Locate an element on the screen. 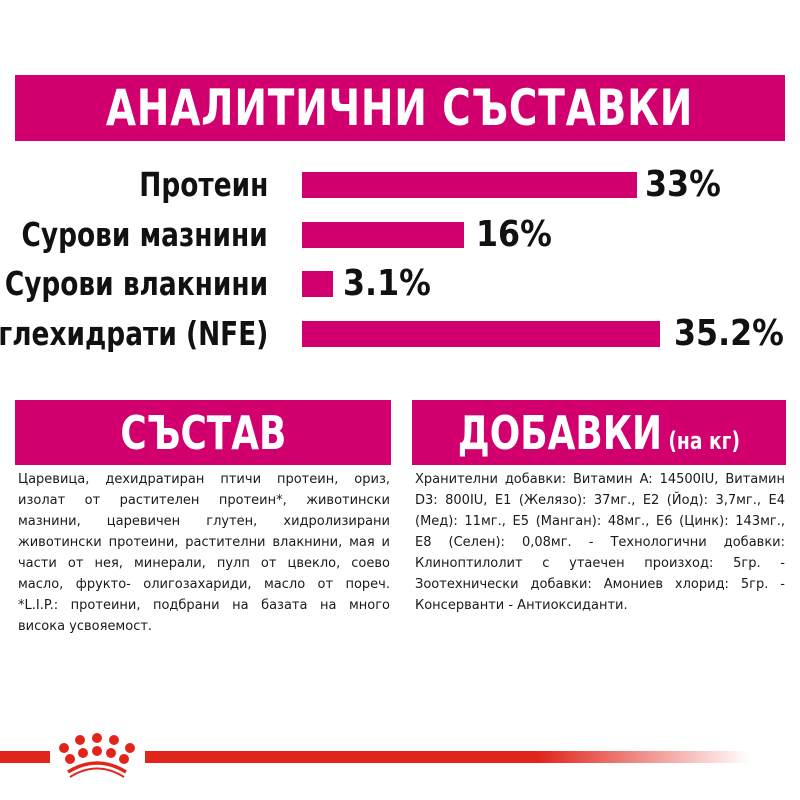 The image size is (800, 800). row-value: 35.2% is located at coordinates (729, 333).